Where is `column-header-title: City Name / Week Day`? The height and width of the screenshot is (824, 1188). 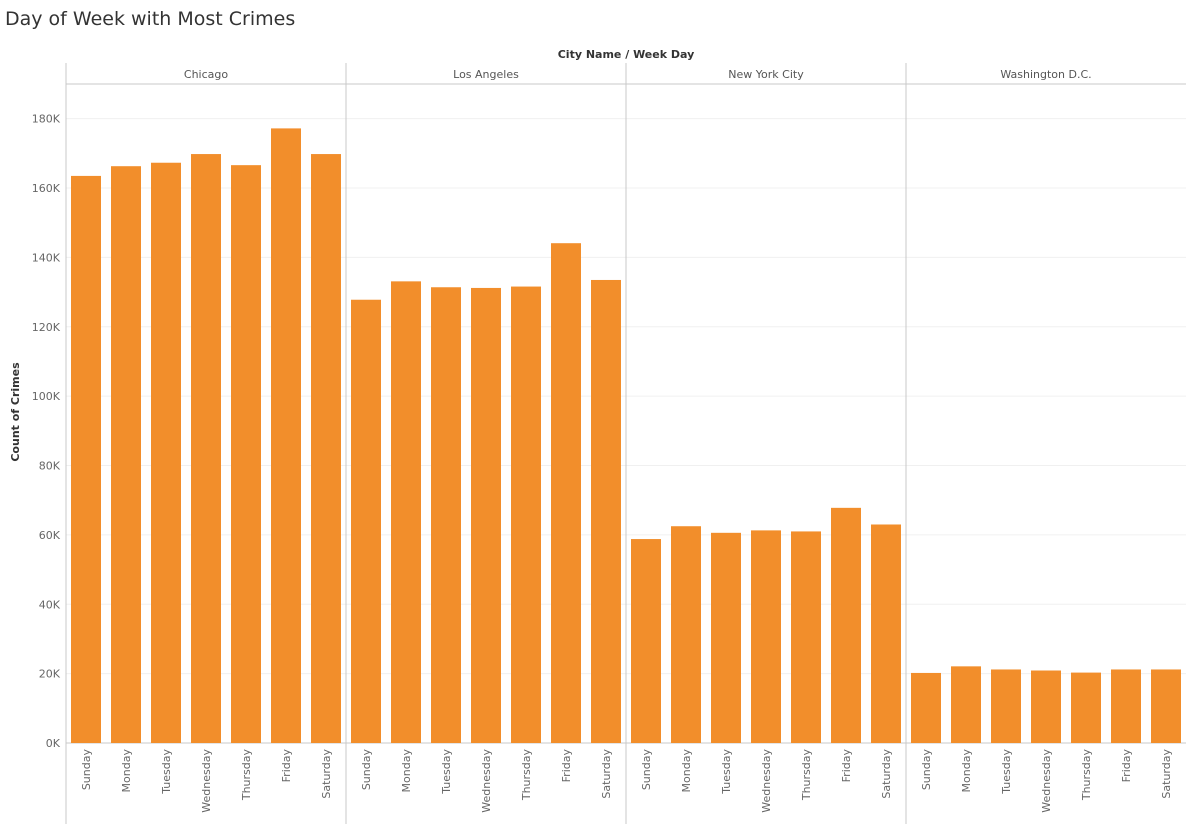 column-header-title: City Name / Week Day is located at coordinates (626, 54).